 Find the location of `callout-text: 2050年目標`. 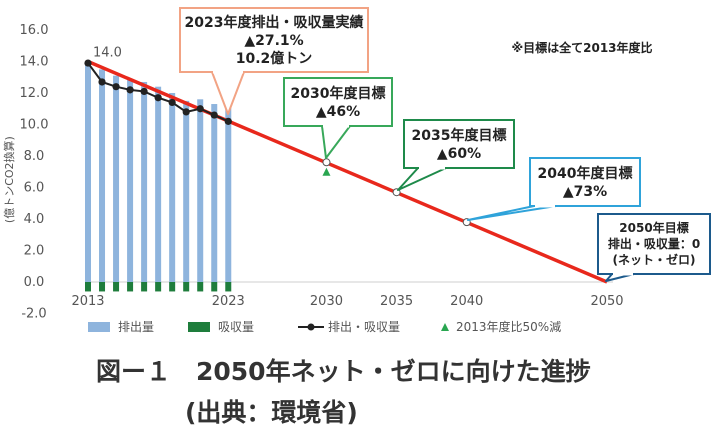

callout-text: 2050年目標 is located at coordinates (653, 227).